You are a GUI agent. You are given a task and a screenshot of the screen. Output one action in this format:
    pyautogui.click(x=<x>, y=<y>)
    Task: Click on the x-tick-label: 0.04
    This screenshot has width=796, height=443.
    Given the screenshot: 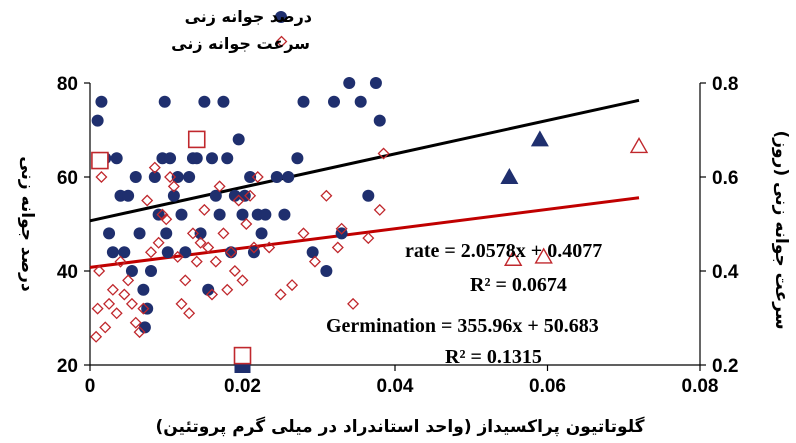 What is the action you would take?
    pyautogui.click(x=395, y=386)
    